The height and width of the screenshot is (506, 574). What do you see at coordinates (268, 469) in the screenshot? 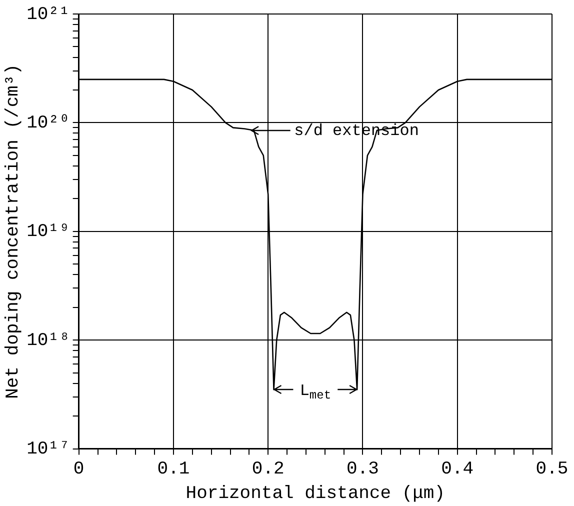
I see `x-tick-label: 0.2` at bounding box center [268, 469].